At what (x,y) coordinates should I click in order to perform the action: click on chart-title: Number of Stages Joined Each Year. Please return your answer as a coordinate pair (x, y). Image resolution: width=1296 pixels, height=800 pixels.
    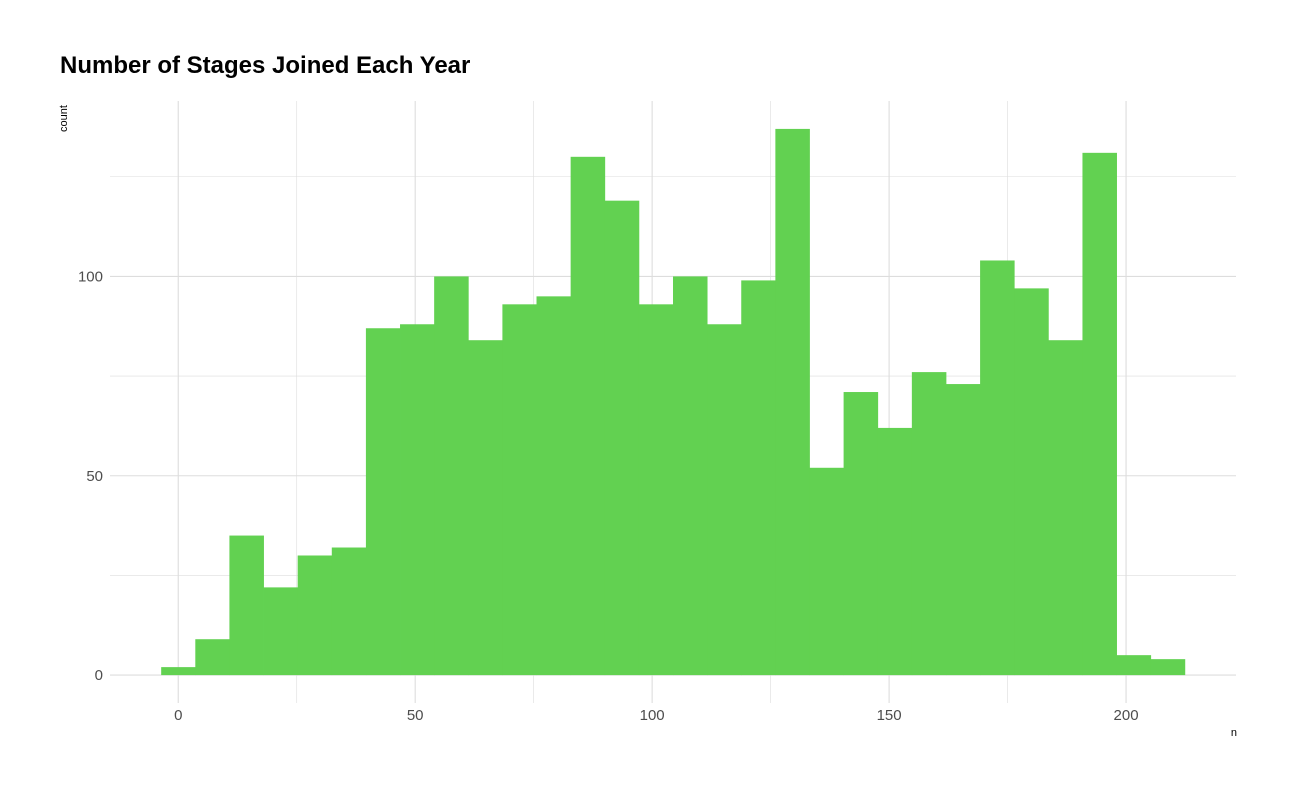
    Looking at the image, I should click on (265, 65).